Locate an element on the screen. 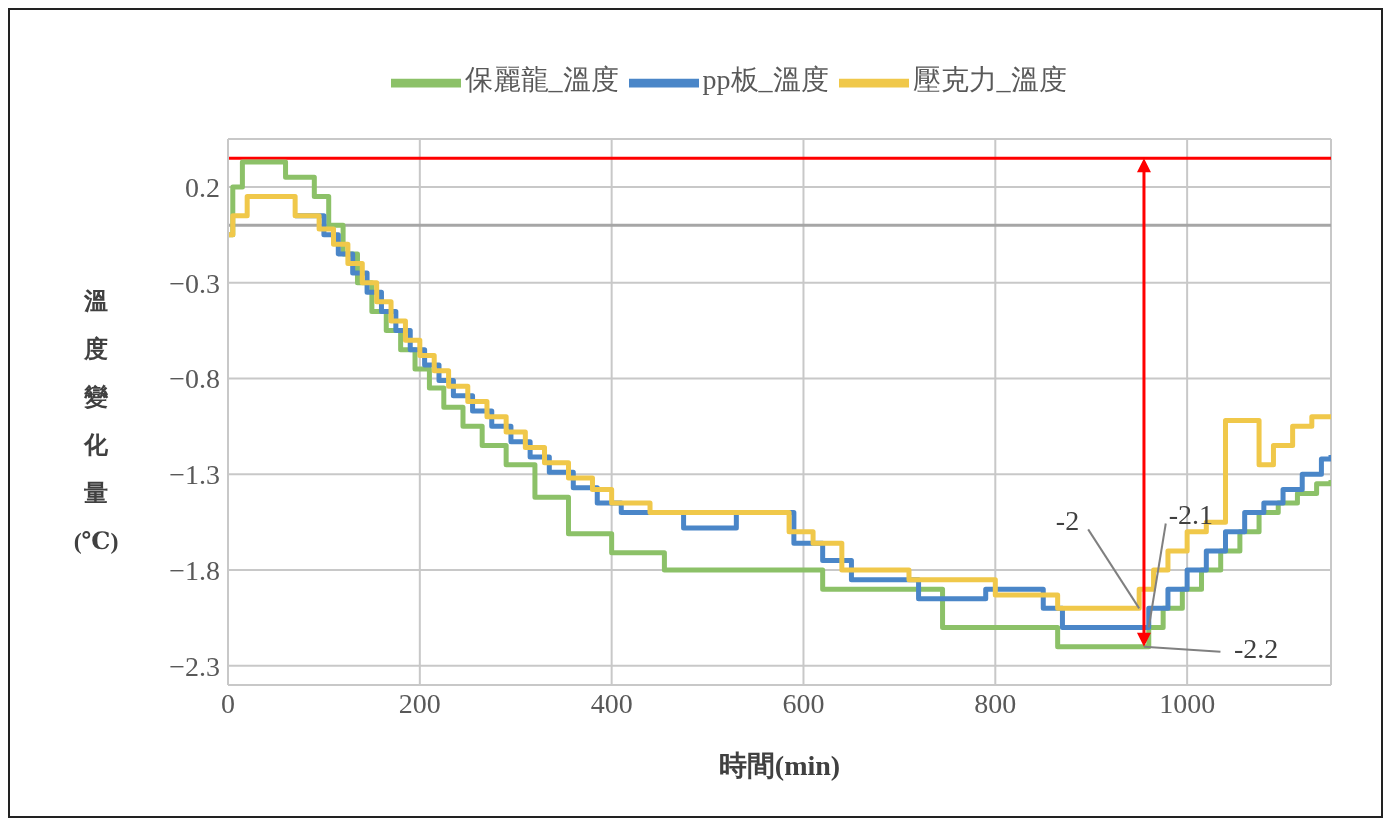 The height and width of the screenshot is (832, 1391). x-tick-label: 1000 is located at coordinates (1187, 703).